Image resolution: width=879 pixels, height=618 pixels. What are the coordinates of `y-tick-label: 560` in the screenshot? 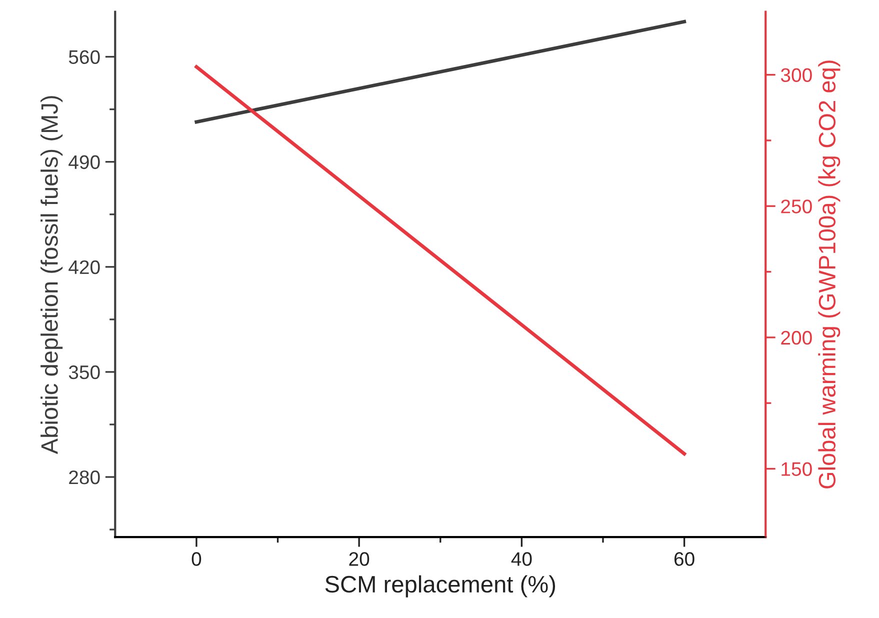 It's located at (84, 57).